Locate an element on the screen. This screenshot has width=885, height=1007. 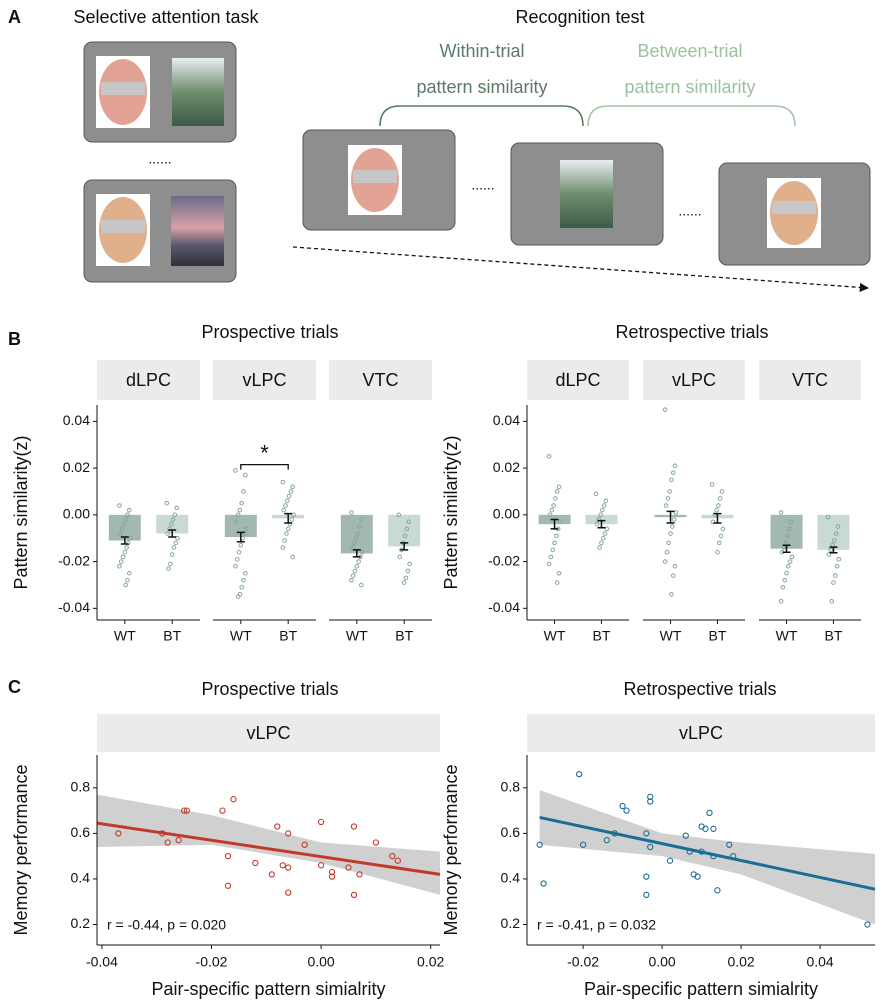
facet-label: vLPC is located at coordinates (701, 733).